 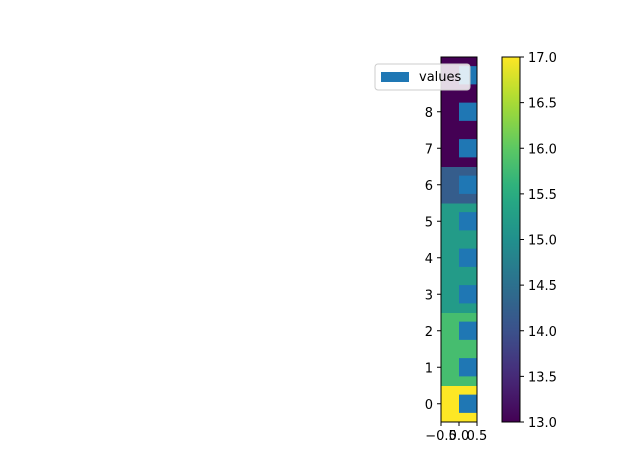 I want to click on overlay-bars, so click(x=468, y=239).